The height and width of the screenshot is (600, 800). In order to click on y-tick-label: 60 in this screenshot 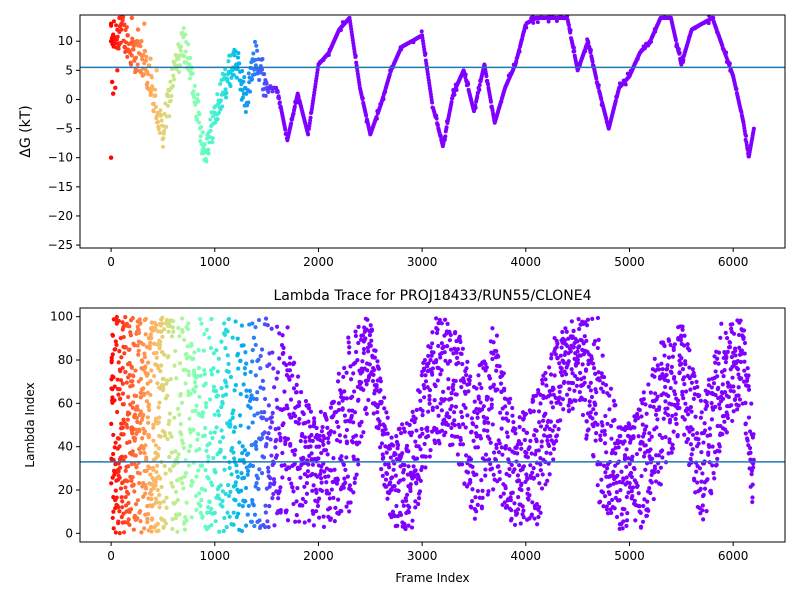, I will do `click(65, 403)`.